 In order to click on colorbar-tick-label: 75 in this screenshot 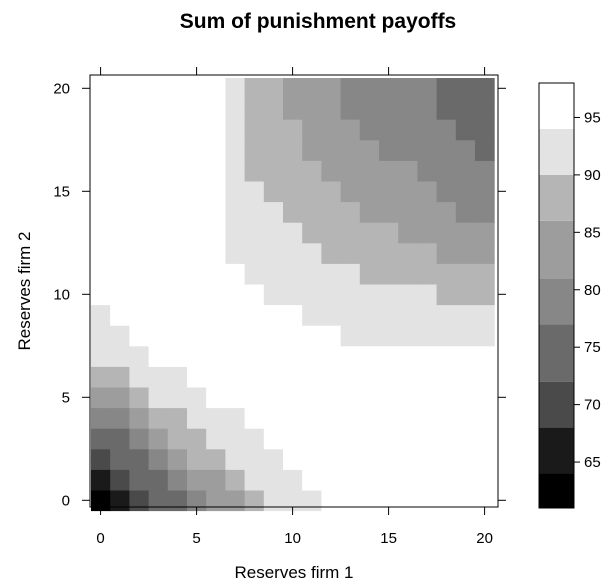, I will do `click(592, 347)`.